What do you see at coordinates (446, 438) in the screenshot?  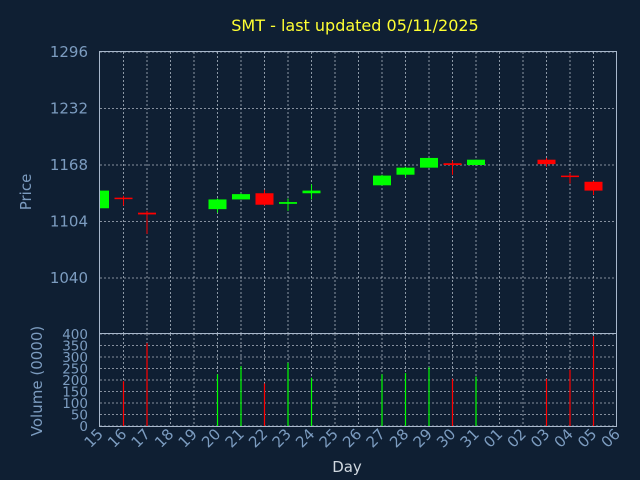 I see `x-tick-label: 30` at bounding box center [446, 438].